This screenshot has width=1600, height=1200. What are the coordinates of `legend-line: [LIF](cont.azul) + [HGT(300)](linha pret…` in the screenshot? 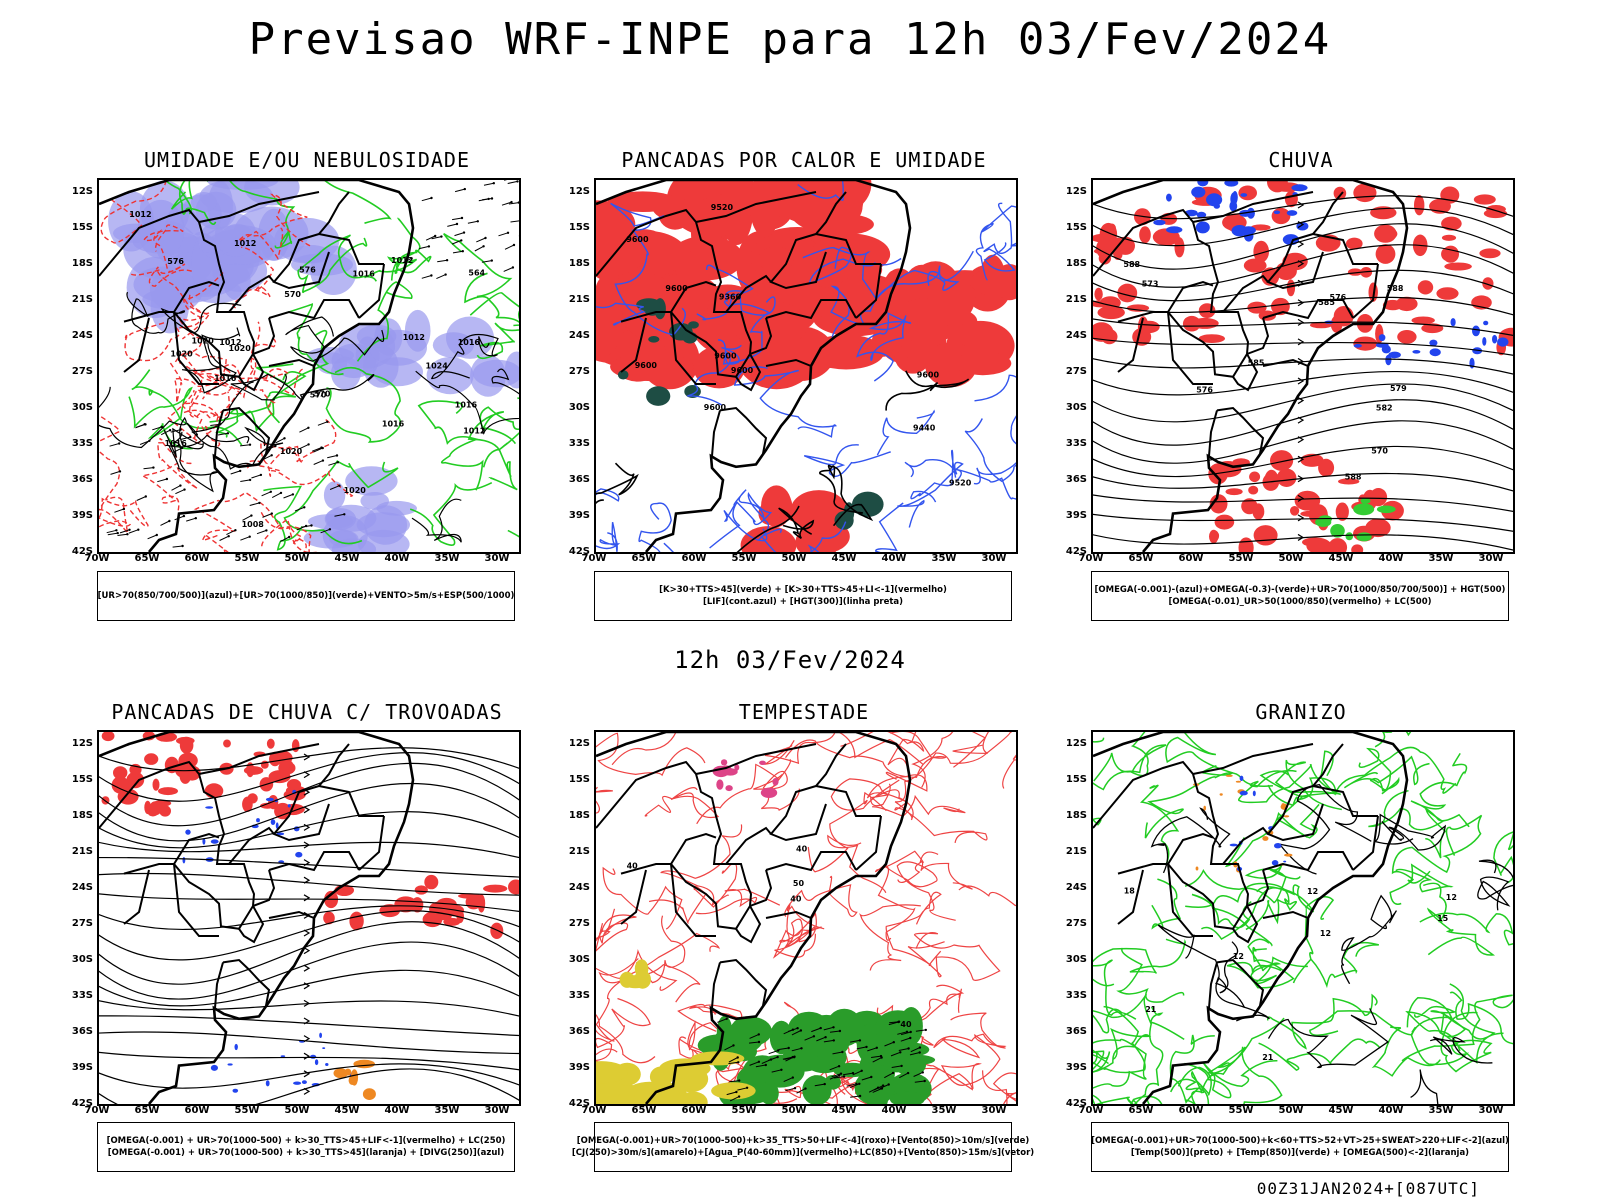 It's located at (803, 602).